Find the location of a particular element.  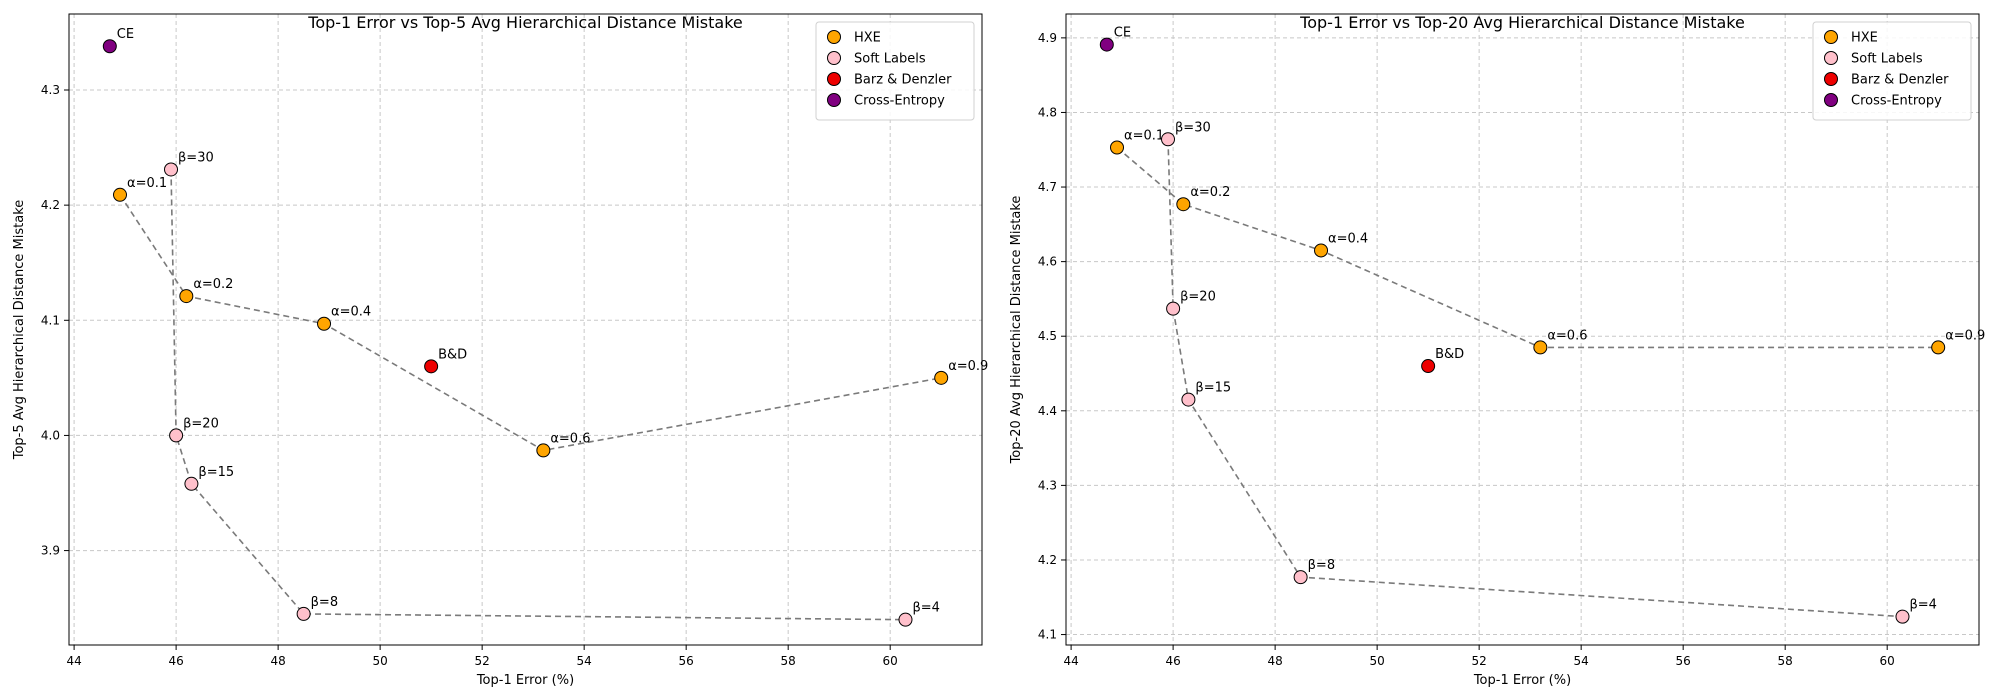

y-tick-label: 4.7 is located at coordinates (1047, 187).